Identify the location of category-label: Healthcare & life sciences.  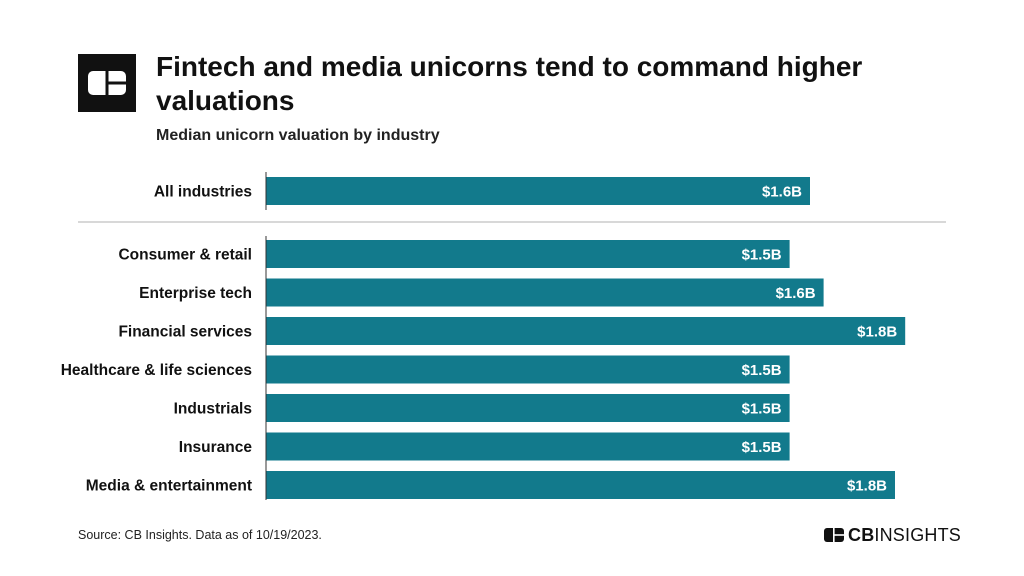
(156, 370).